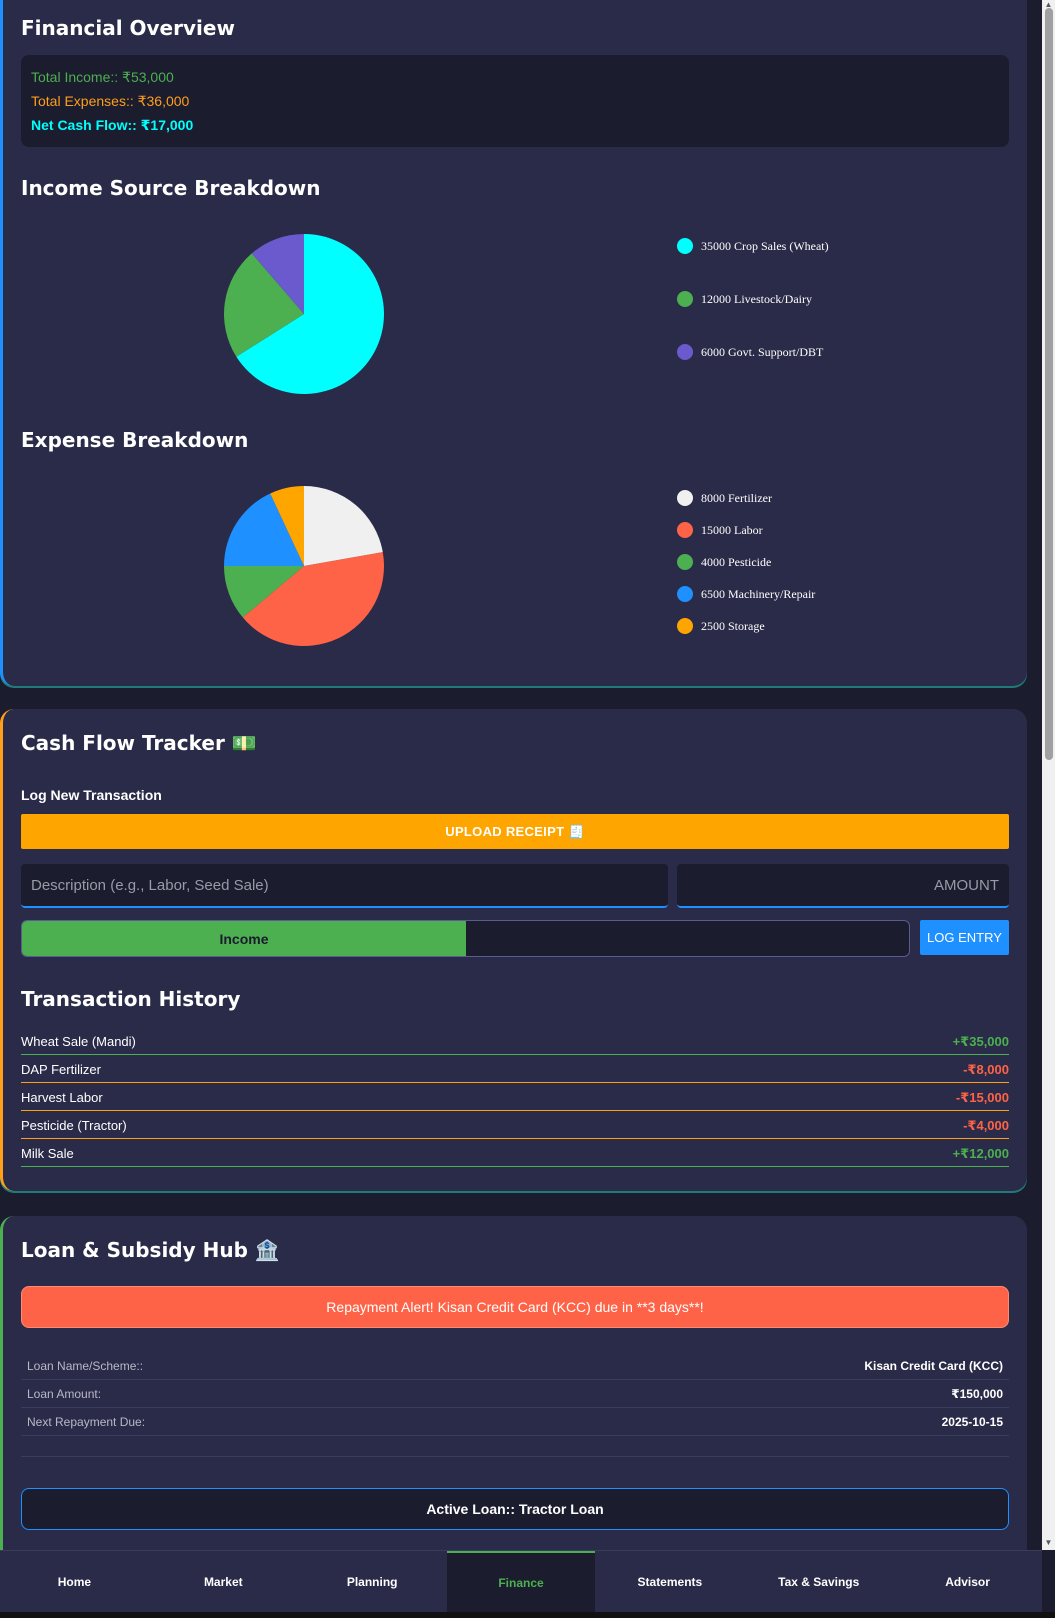 The image size is (1055, 1618). What do you see at coordinates (977, 1393) in the screenshot?
I see `loan-detail-value: ₹150,000` at bounding box center [977, 1393].